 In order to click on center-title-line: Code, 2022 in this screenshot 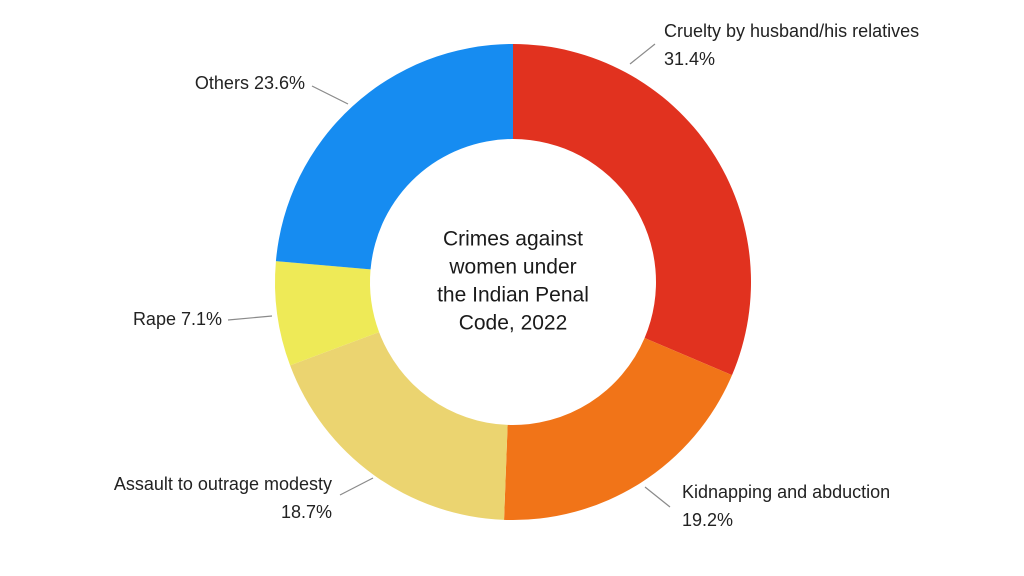, I will do `click(513, 323)`.